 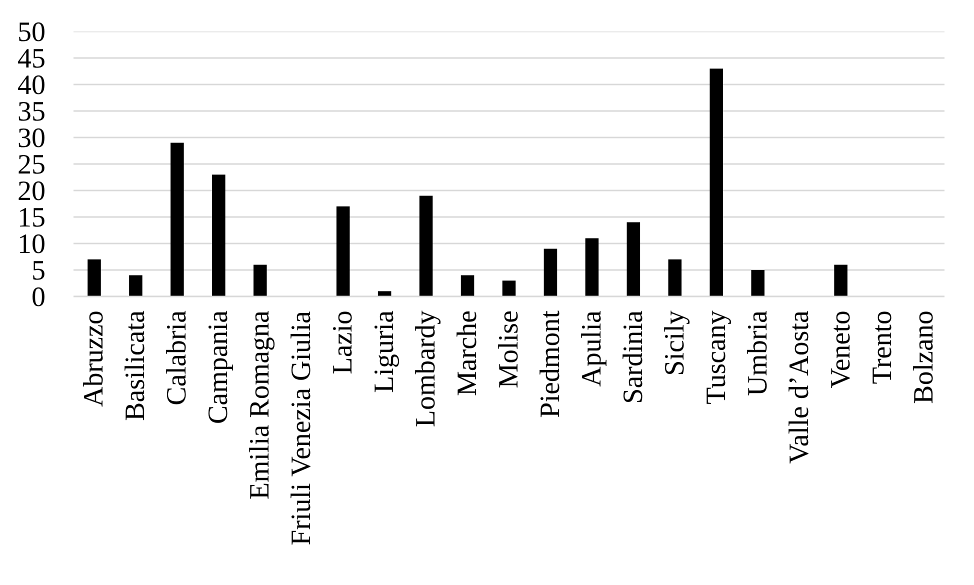 I want to click on x-tick-label: Calabria, so click(x=177, y=358).